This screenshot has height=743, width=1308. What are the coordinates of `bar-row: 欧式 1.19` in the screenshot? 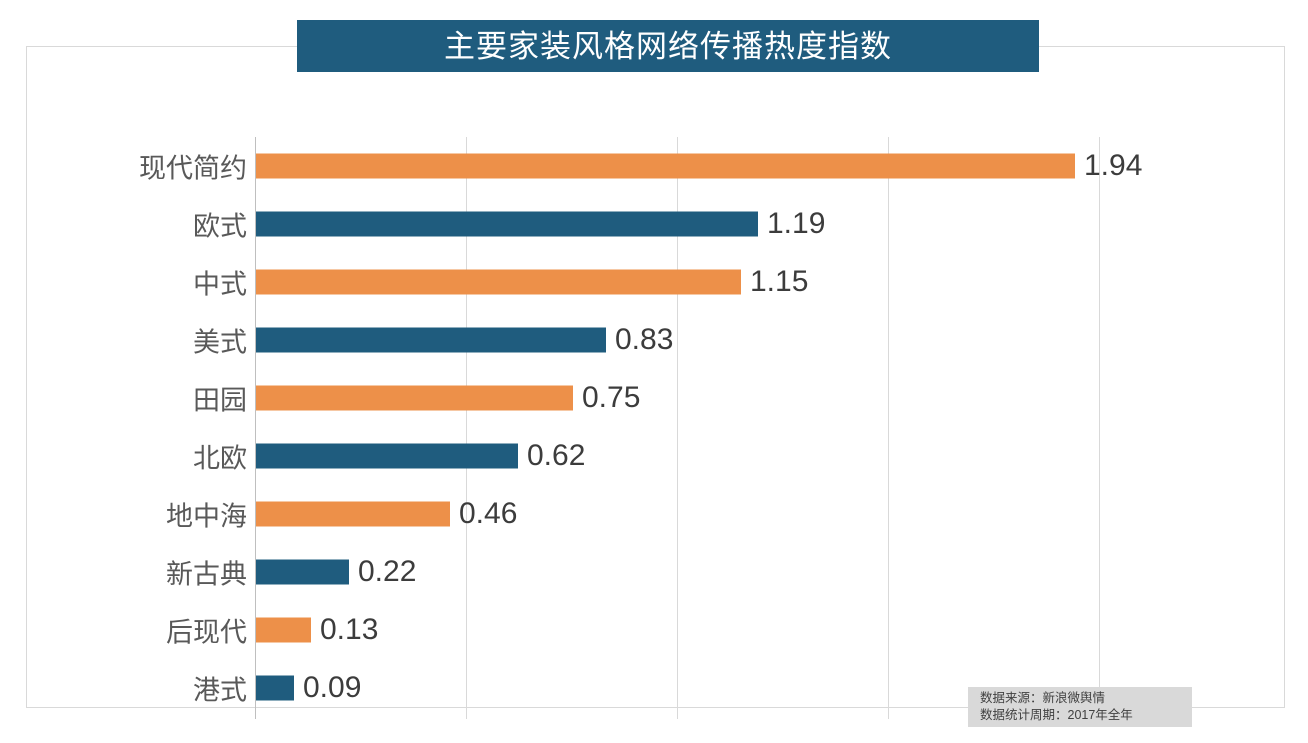 It's located at (746, 224).